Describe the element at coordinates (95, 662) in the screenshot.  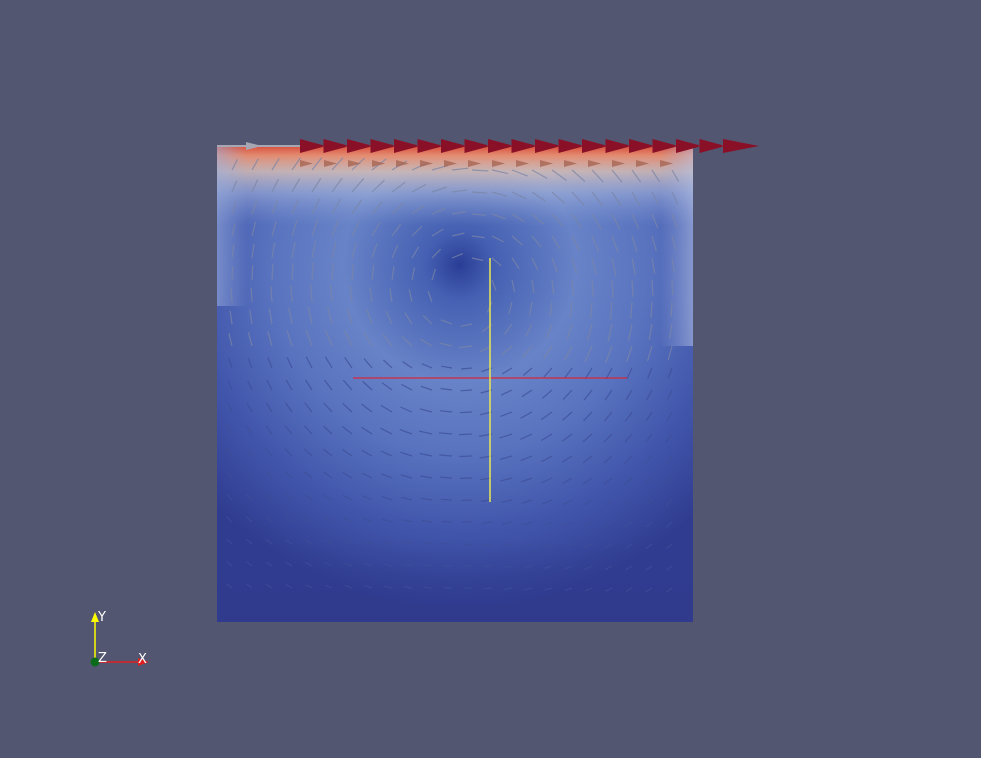
I see `z-axis-dot-icon` at that location.